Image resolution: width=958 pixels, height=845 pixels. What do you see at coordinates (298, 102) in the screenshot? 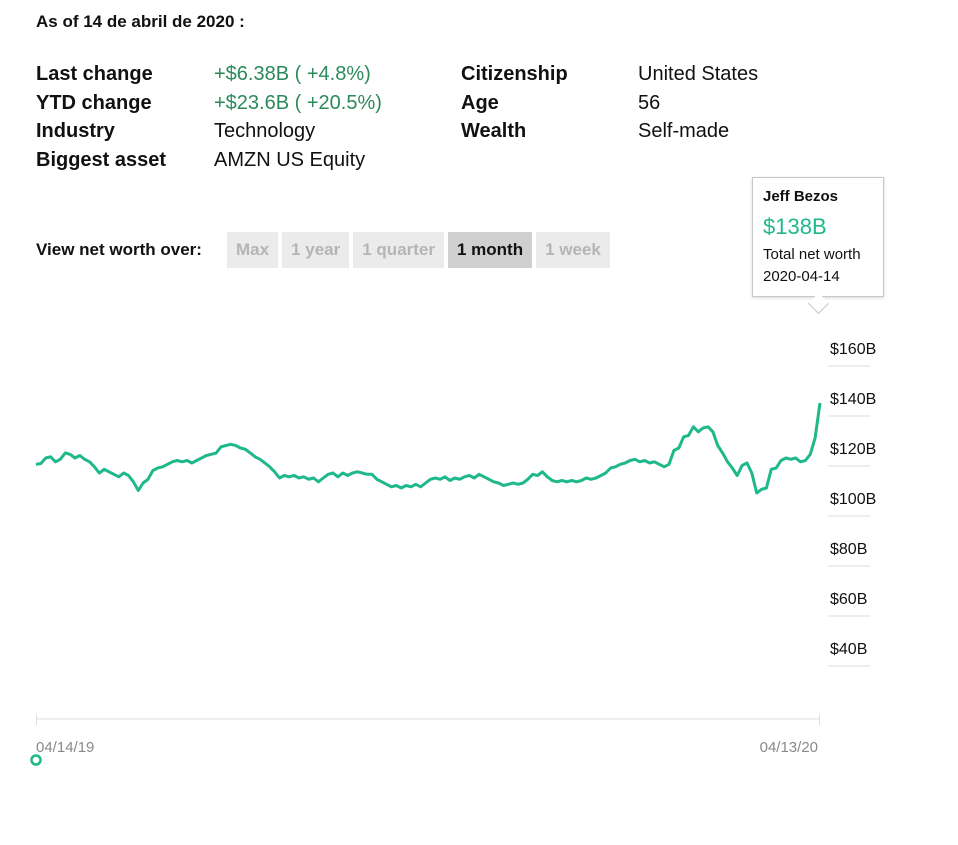
I see `stat-value: +$23.6B ( +20.5%)` at bounding box center [298, 102].